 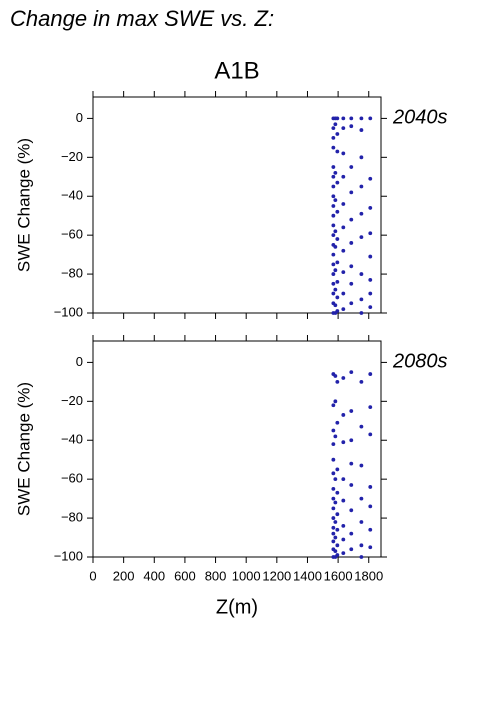 I want to click on x-tick-label: 400, so click(x=154, y=575).